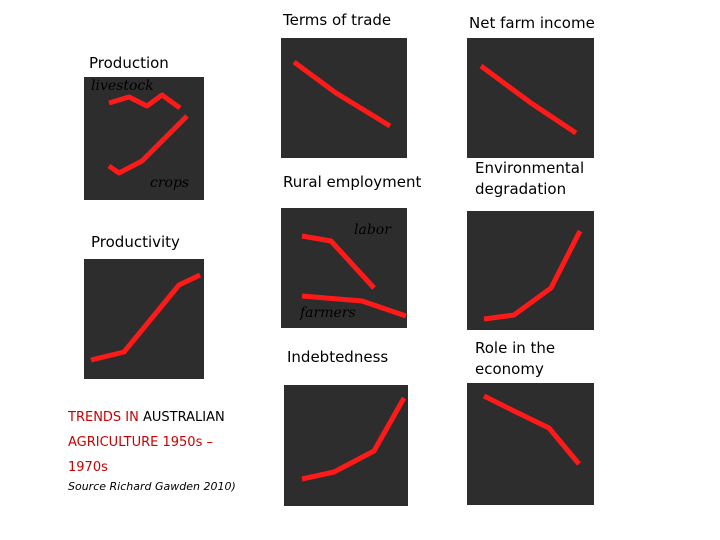 This screenshot has height=540, width=720. I want to click on net-farm-income-panel, so click(530, 98).